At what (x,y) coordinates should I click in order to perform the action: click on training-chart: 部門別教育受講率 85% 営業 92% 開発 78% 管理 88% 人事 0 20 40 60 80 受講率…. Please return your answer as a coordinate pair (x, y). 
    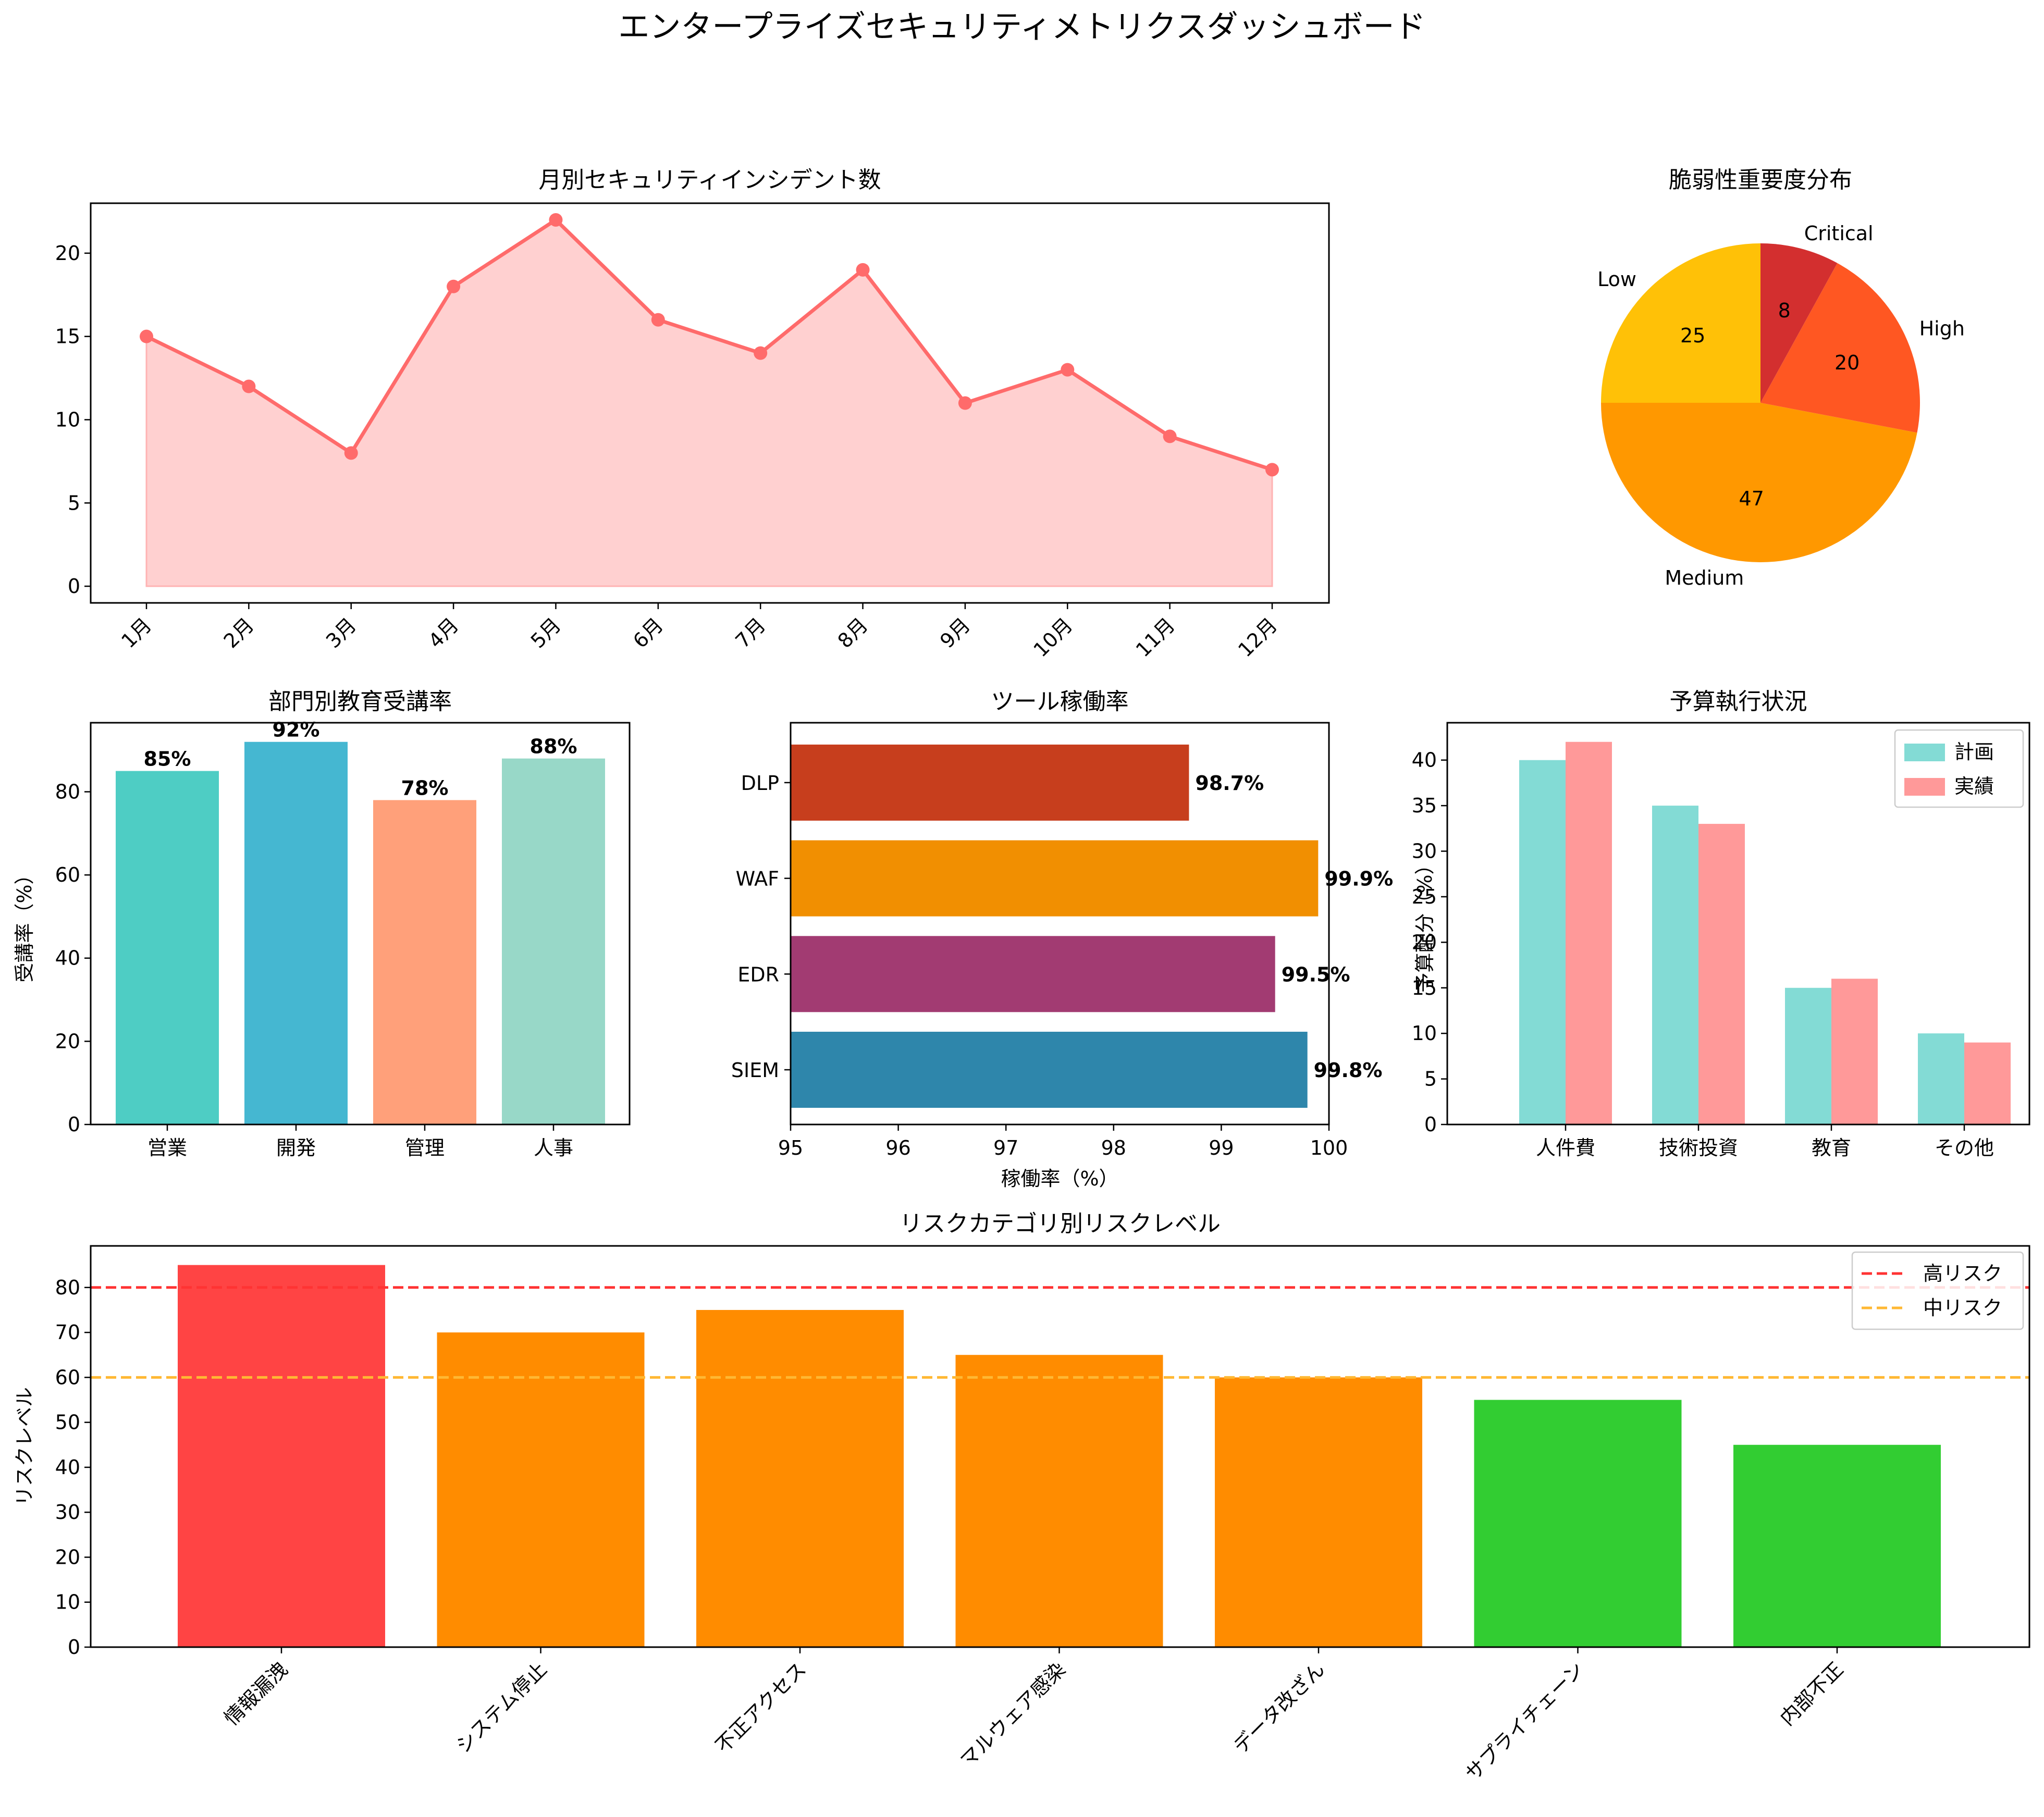
    Looking at the image, I should click on (322, 923).